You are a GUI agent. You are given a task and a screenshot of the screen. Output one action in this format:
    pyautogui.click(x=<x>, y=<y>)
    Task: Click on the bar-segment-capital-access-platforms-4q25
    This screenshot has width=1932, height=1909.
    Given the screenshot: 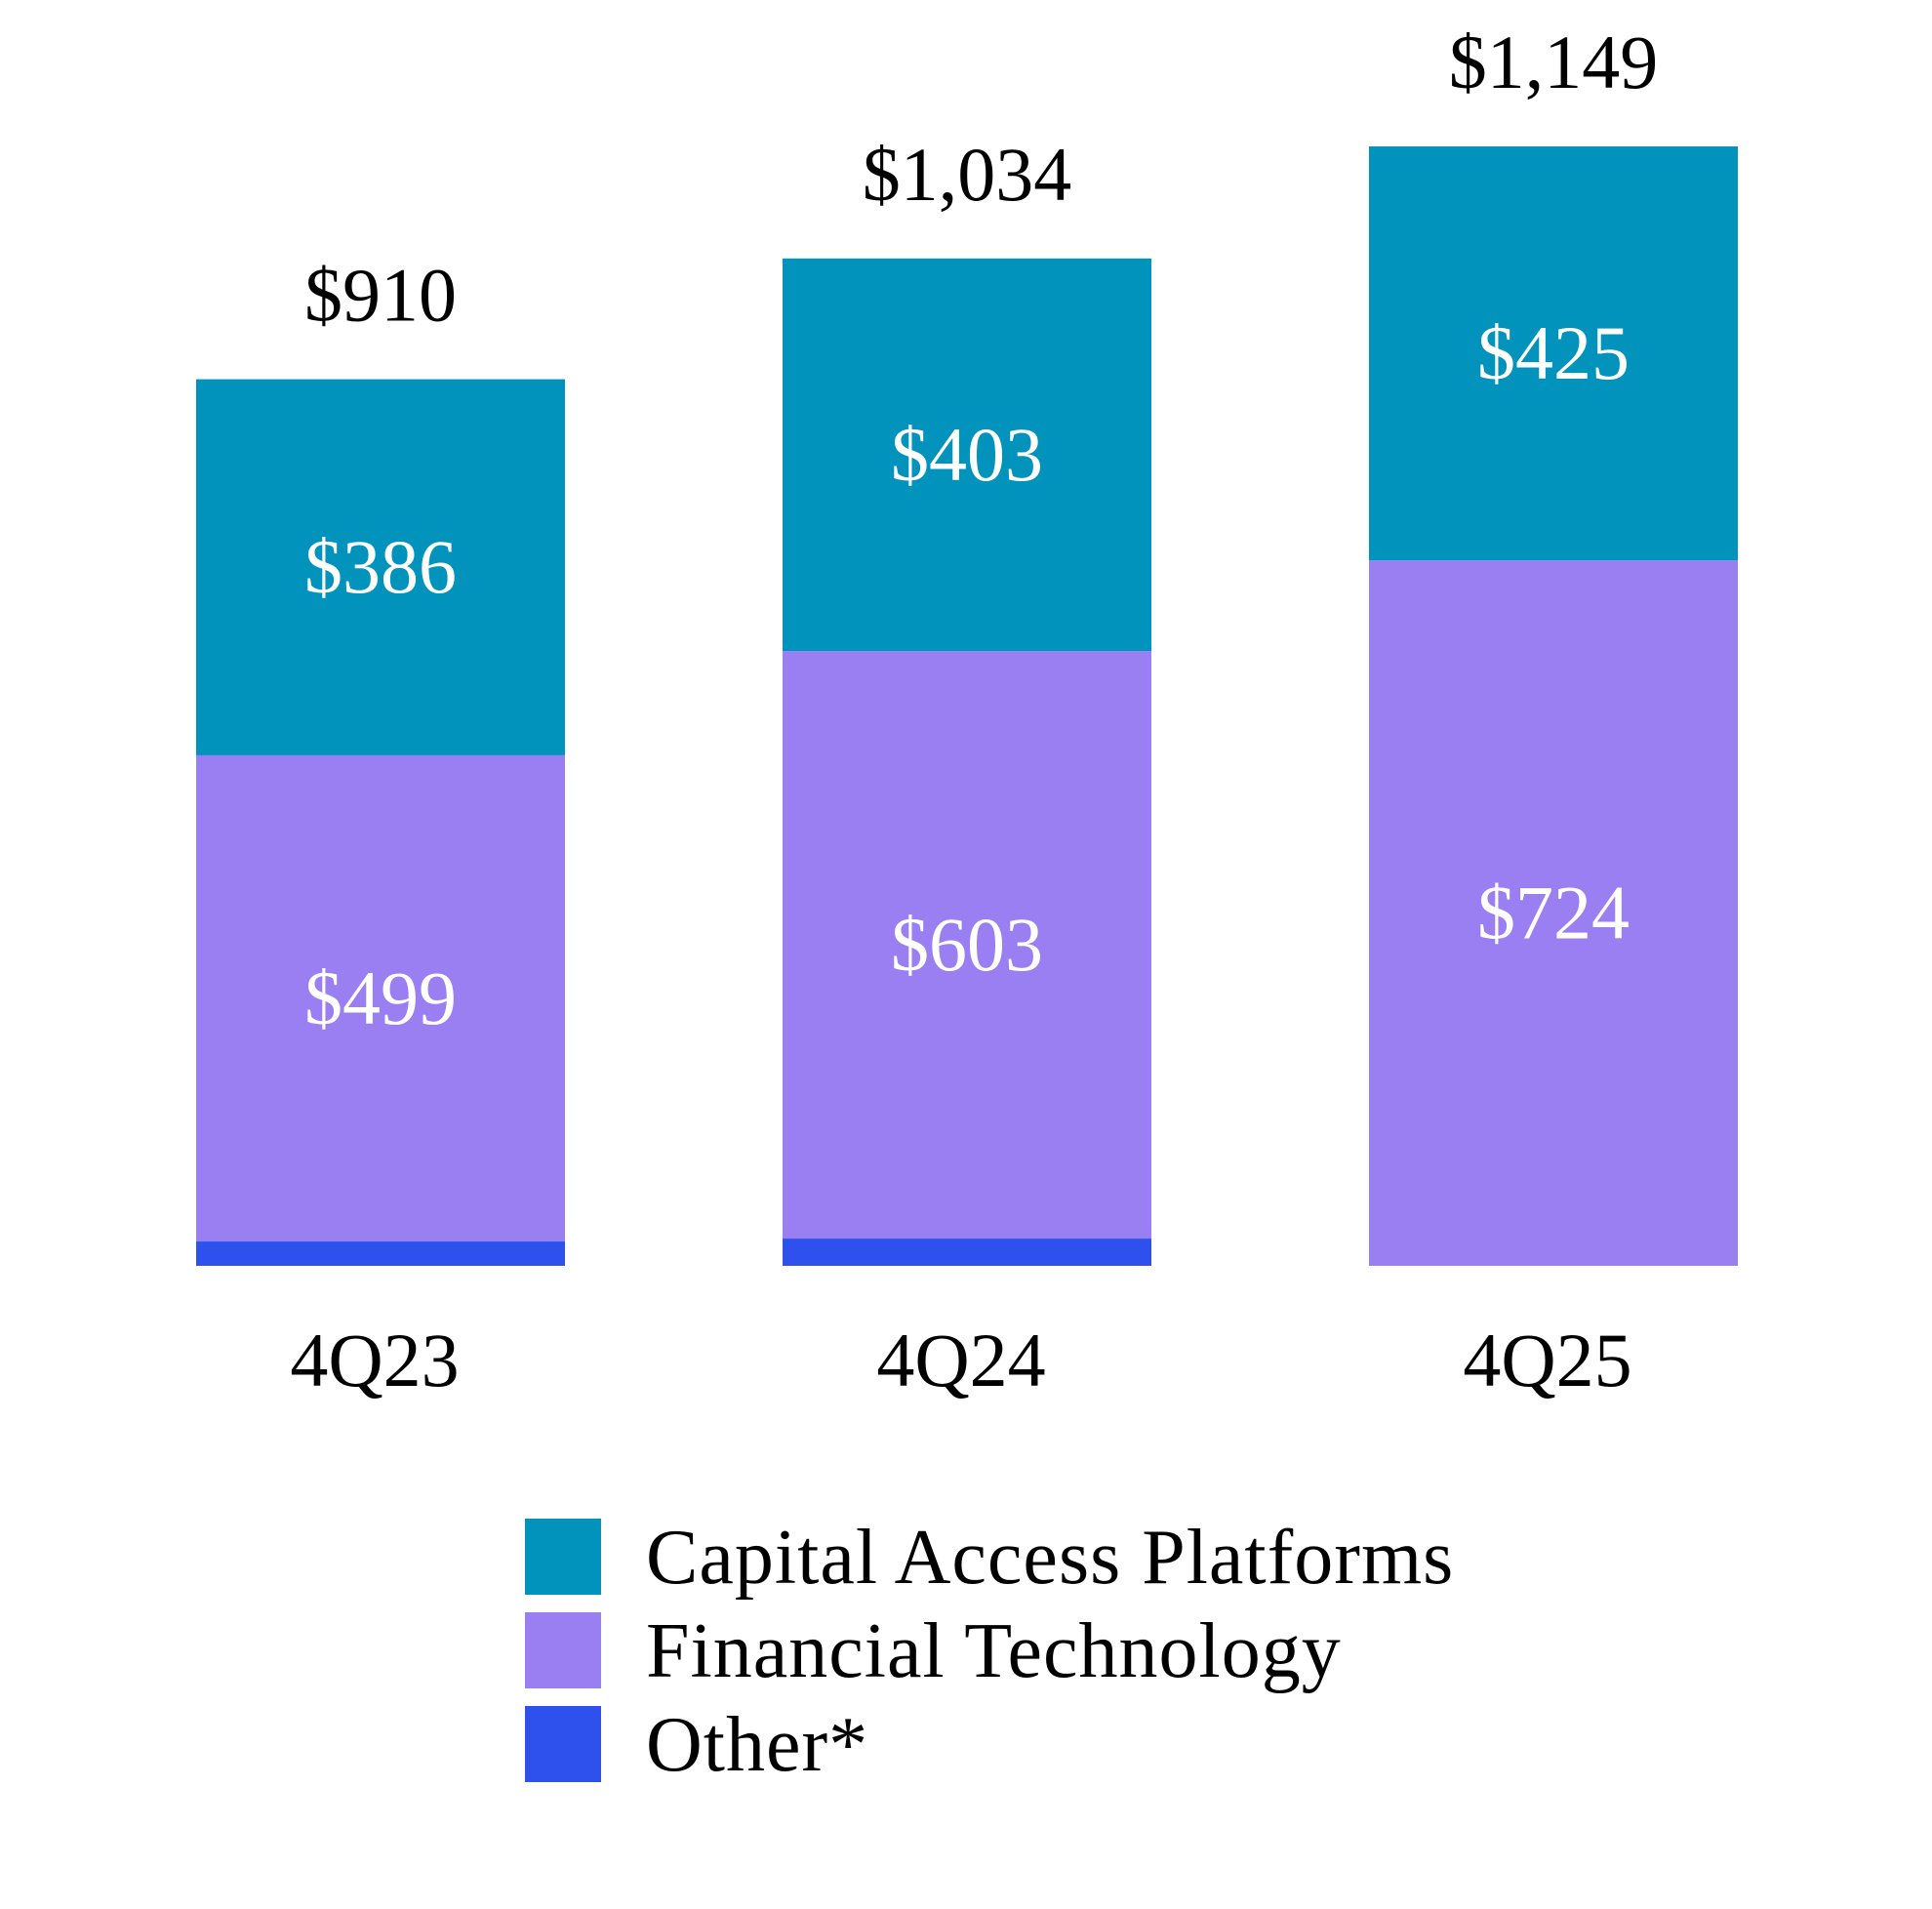 What is the action you would take?
    pyautogui.click(x=1553, y=353)
    